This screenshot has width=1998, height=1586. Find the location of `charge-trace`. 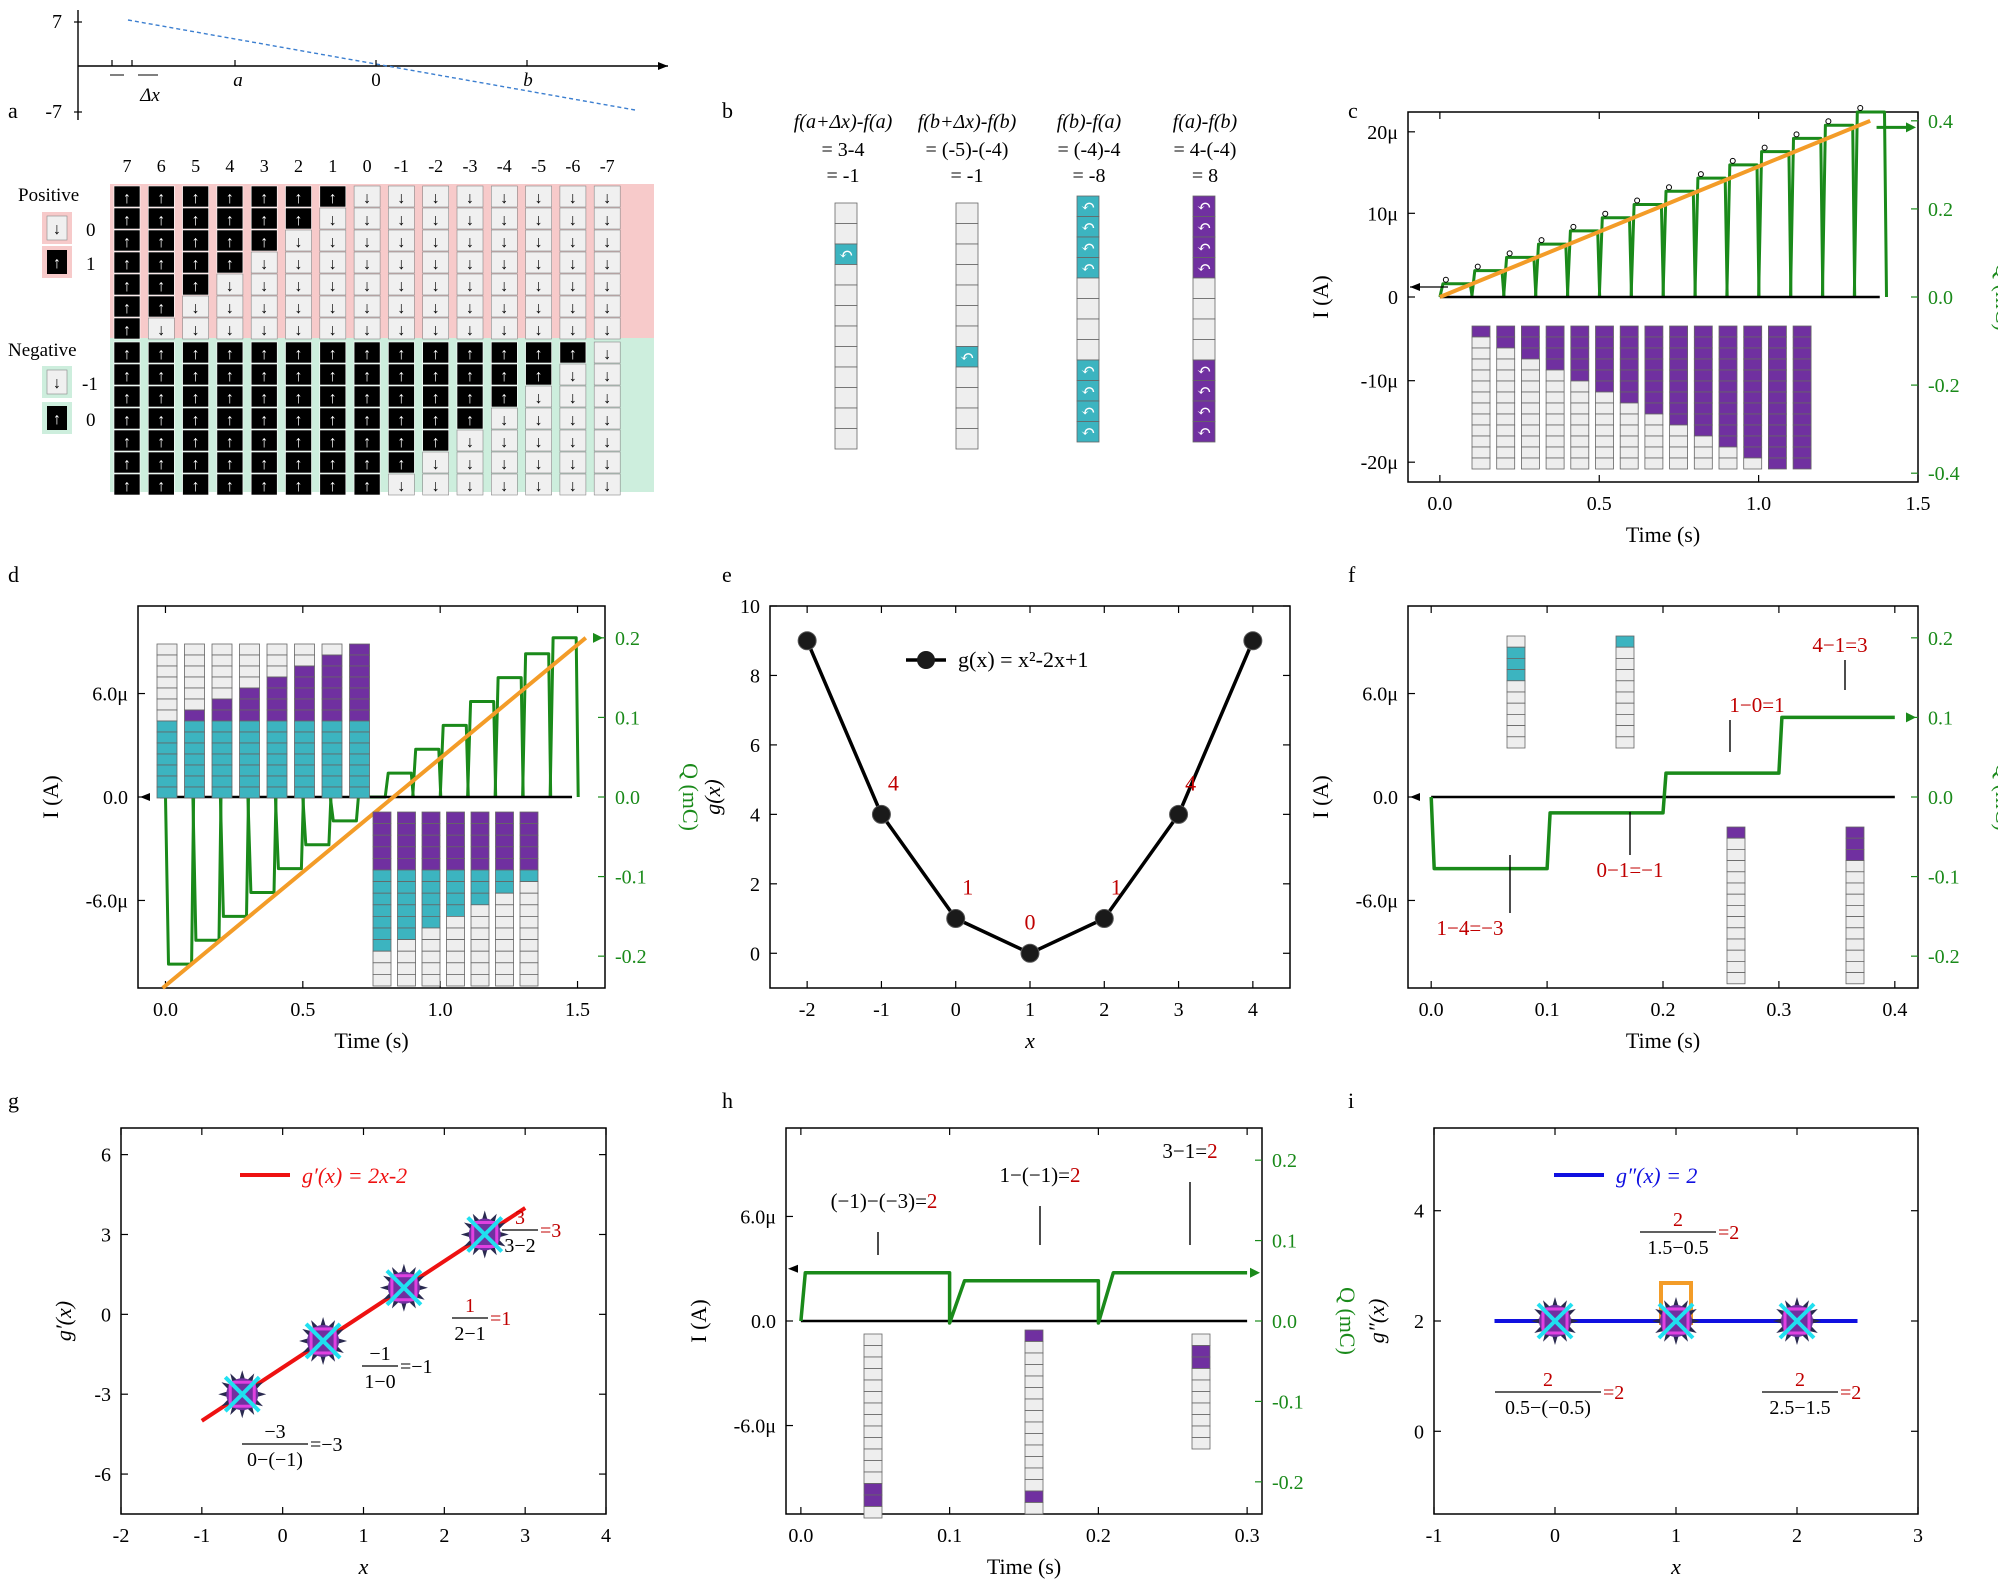

charge-trace is located at coordinates (1662, 793).